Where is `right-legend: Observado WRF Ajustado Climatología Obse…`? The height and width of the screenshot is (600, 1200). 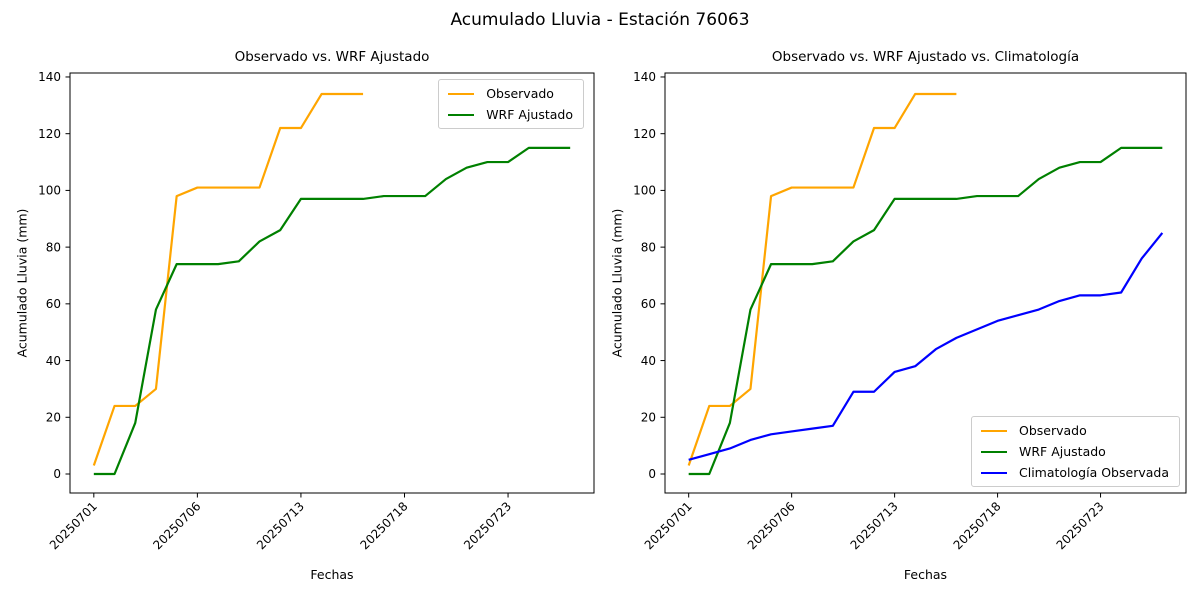
right-legend: Observado WRF Ajustado Climatología Obse… is located at coordinates (1075, 451).